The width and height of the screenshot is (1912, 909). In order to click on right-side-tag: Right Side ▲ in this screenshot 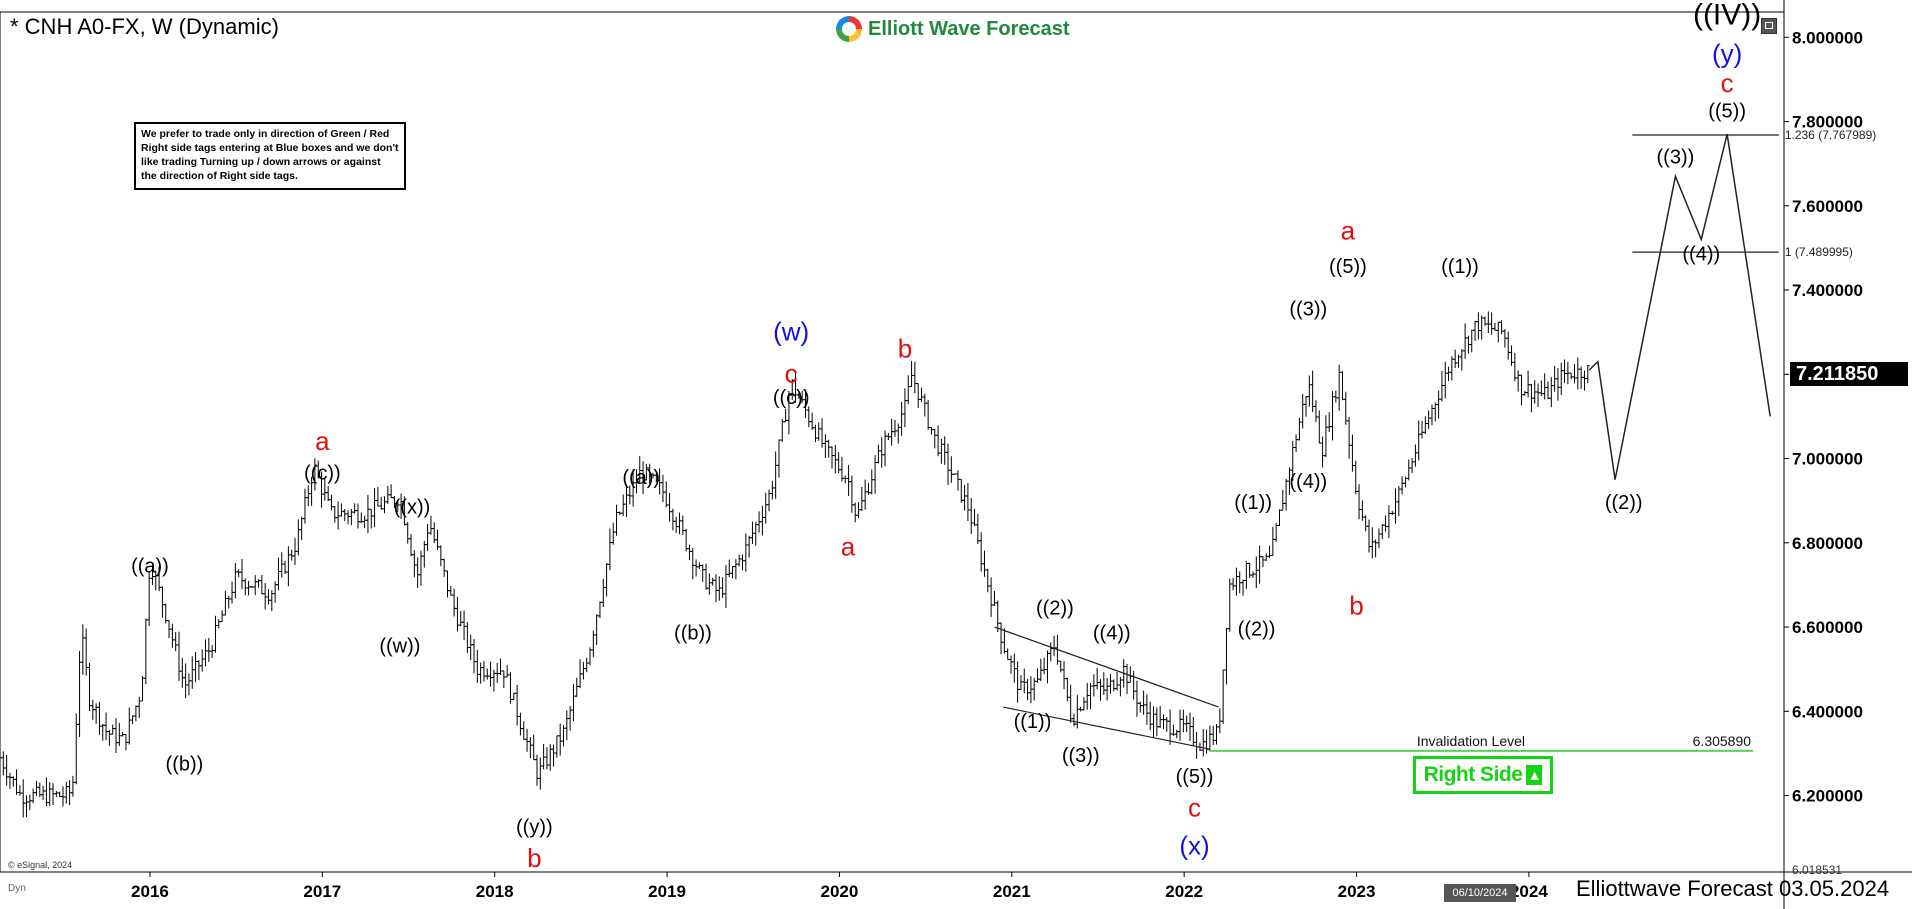, I will do `click(1483, 775)`.